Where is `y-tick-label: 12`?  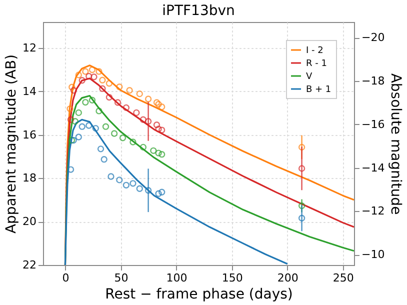
y-tick-label: 12 is located at coordinates (29, 48).